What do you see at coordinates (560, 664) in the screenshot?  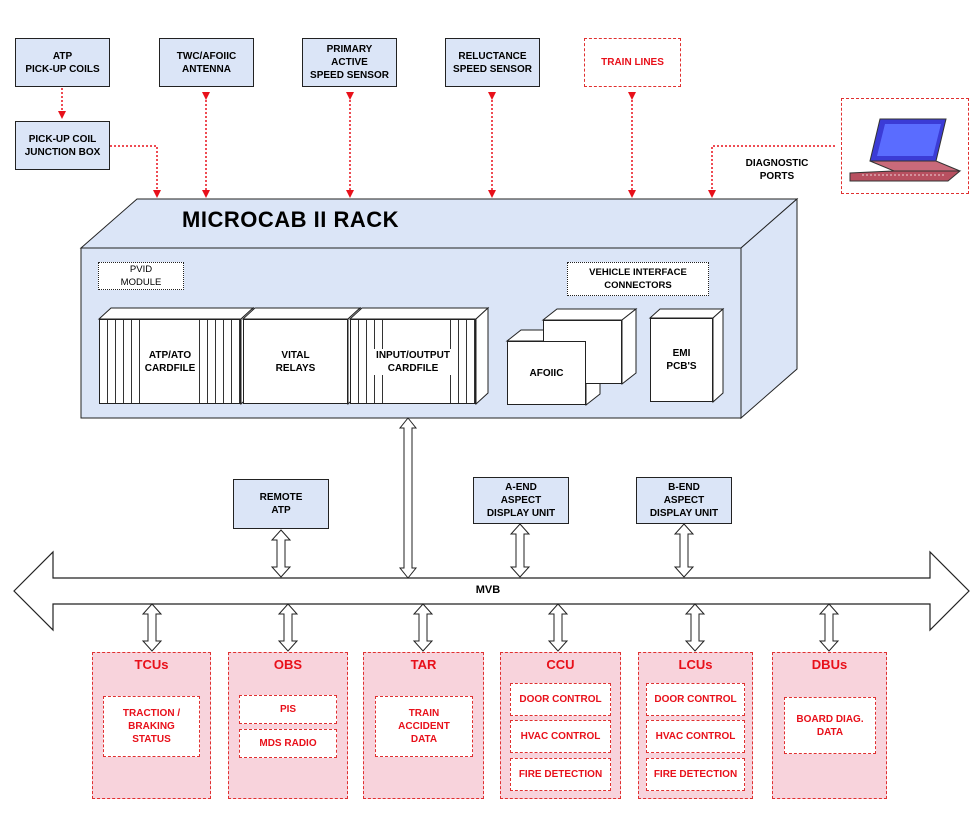 I see `subsystem-title: CCU` at bounding box center [560, 664].